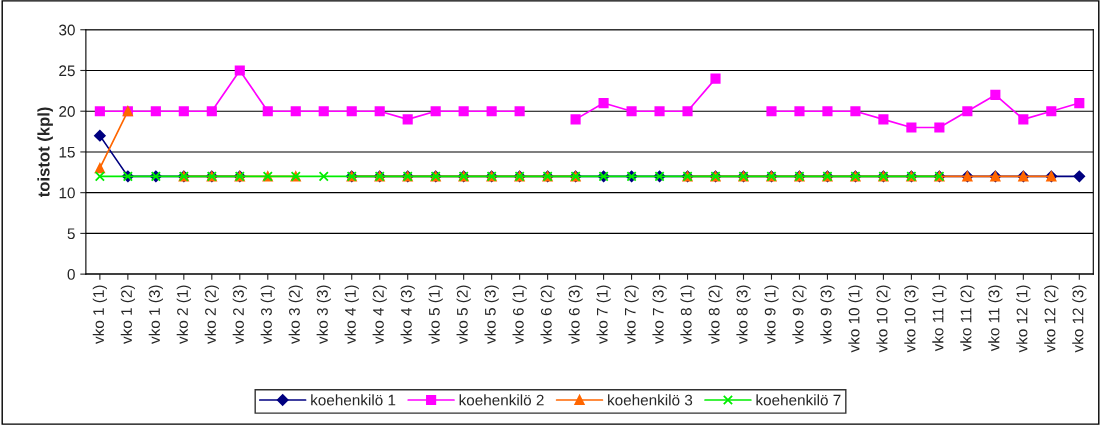  Describe the element at coordinates (183, 314) in the screenshot. I see `x-tick-label: vko 2 (1)` at that location.